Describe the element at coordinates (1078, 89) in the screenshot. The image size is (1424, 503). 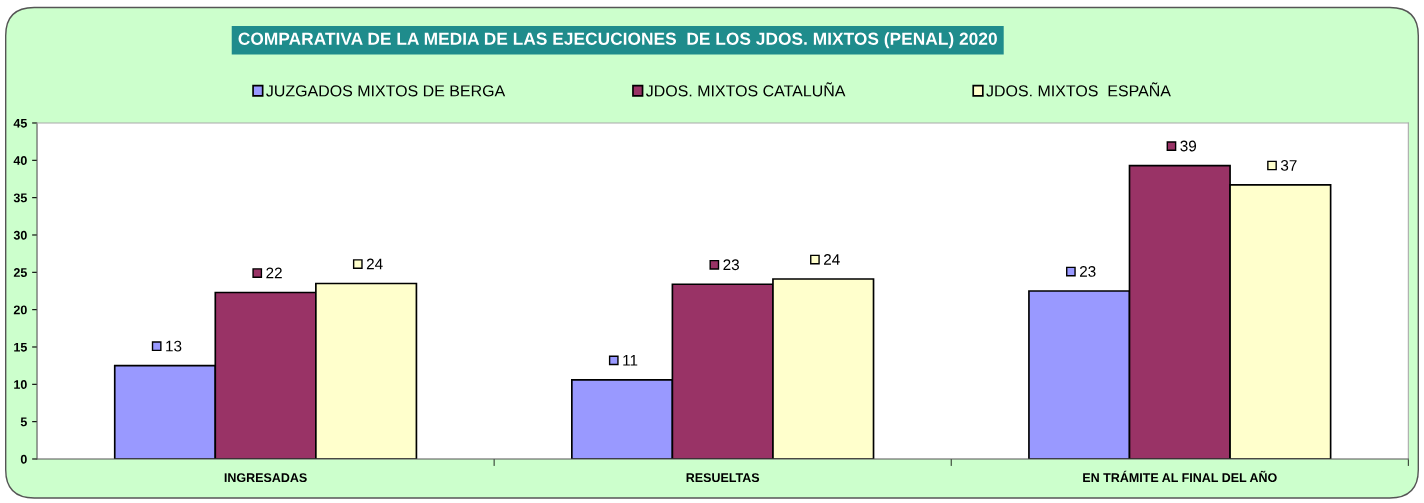
I see `legend-label: JDOS. MIXTOS ESPAÑA` at that location.